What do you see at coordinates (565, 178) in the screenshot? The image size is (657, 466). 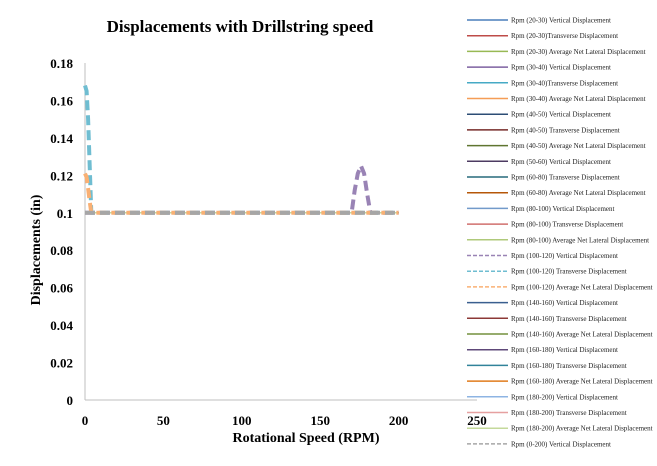 I see `legend-entry: Rpm (60-80) Transverse Displacement` at bounding box center [565, 178].